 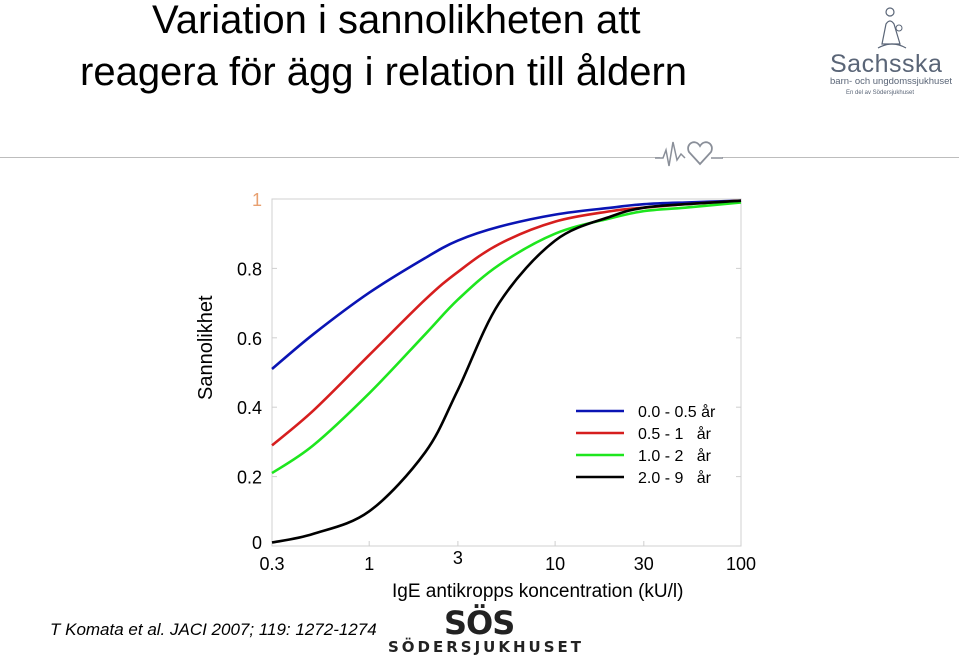 What do you see at coordinates (644, 564) in the screenshot?
I see `x-tick-label: 30` at bounding box center [644, 564].